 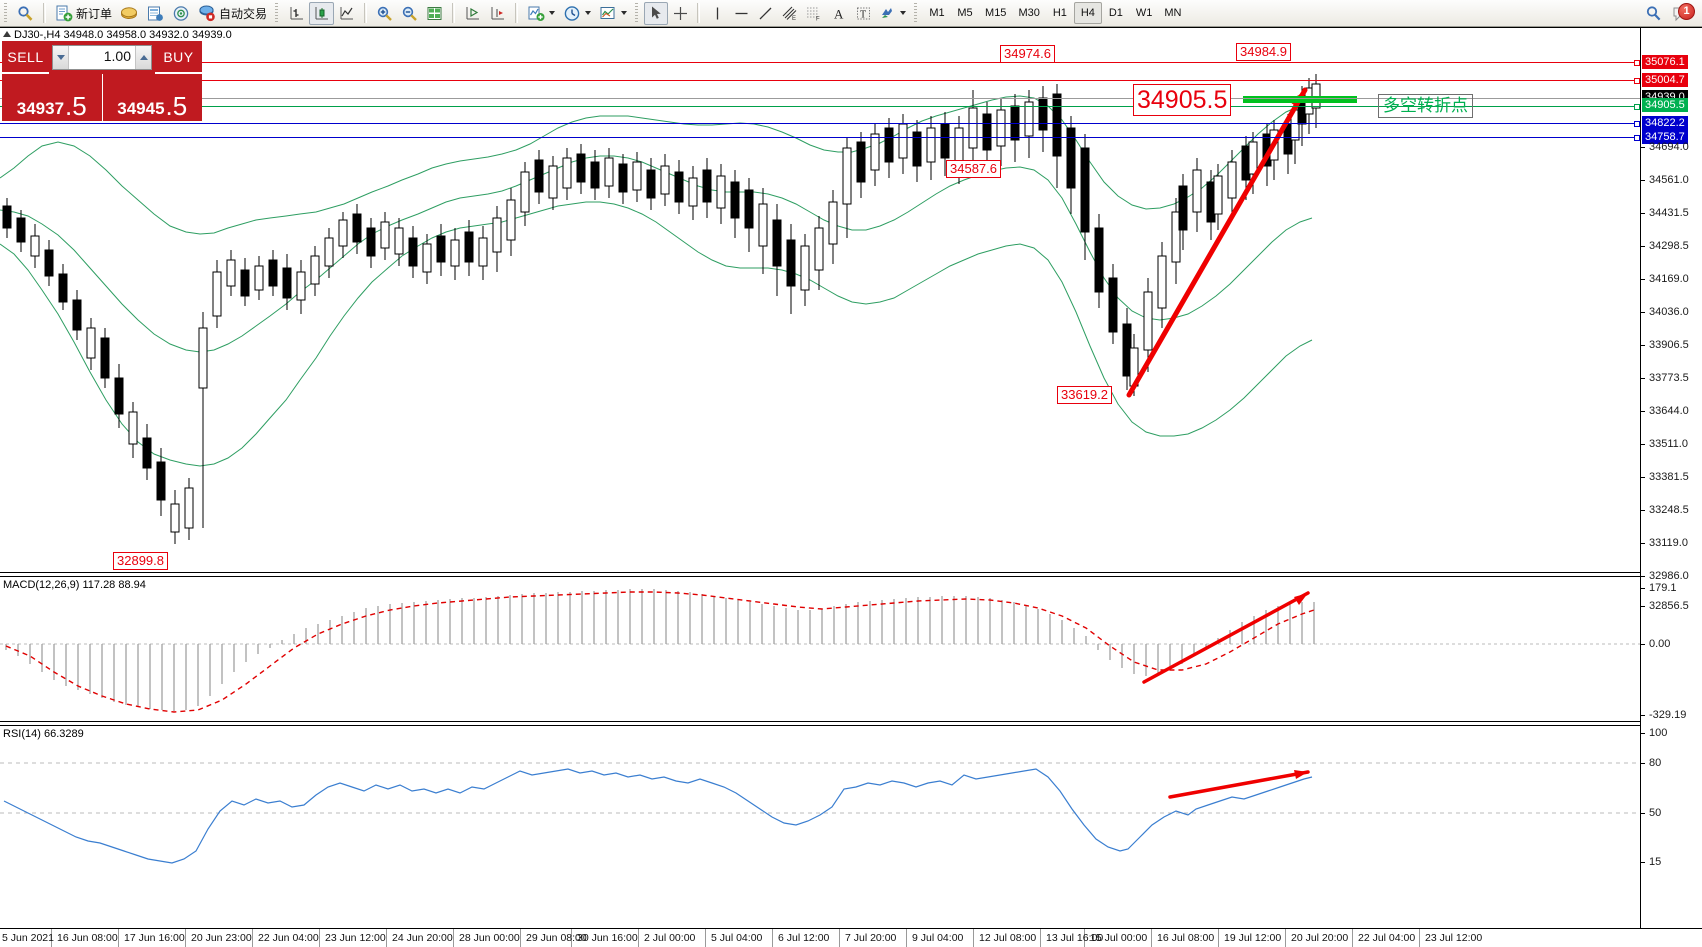 I want to click on search-icon, so click(x=1653, y=13).